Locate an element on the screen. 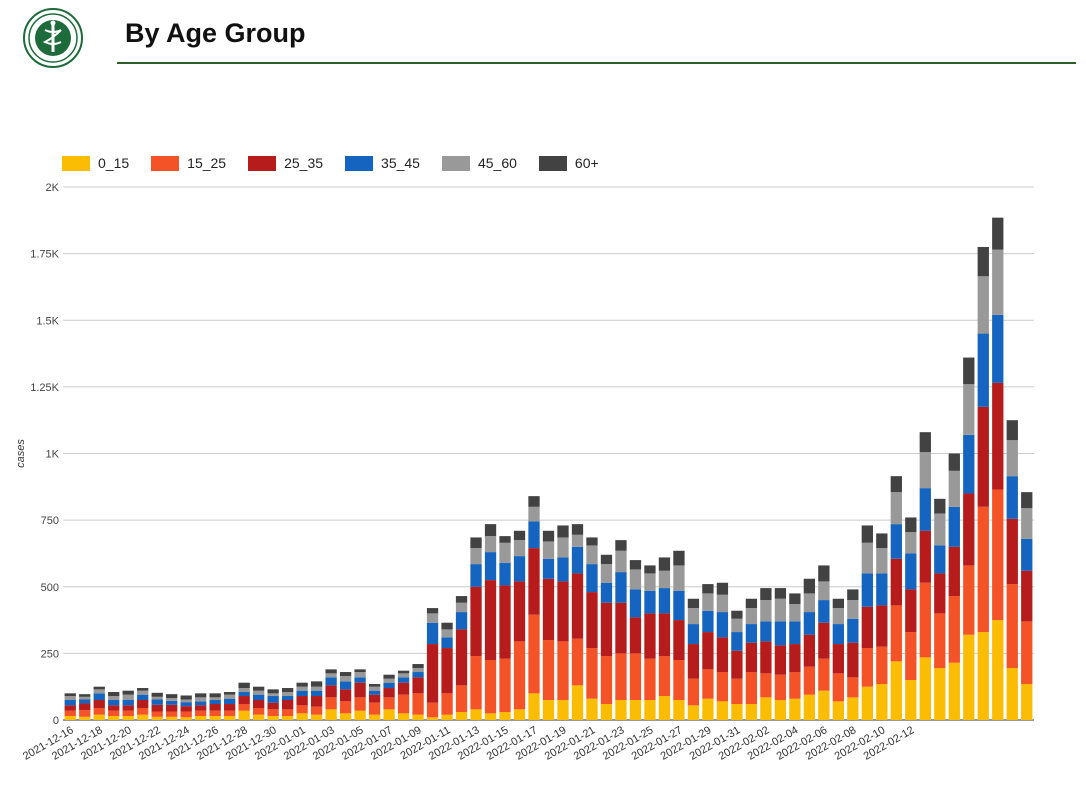 Image resolution: width=1086 pixels, height=794 pixels. y-tick-label: 1K is located at coordinates (53, 455).